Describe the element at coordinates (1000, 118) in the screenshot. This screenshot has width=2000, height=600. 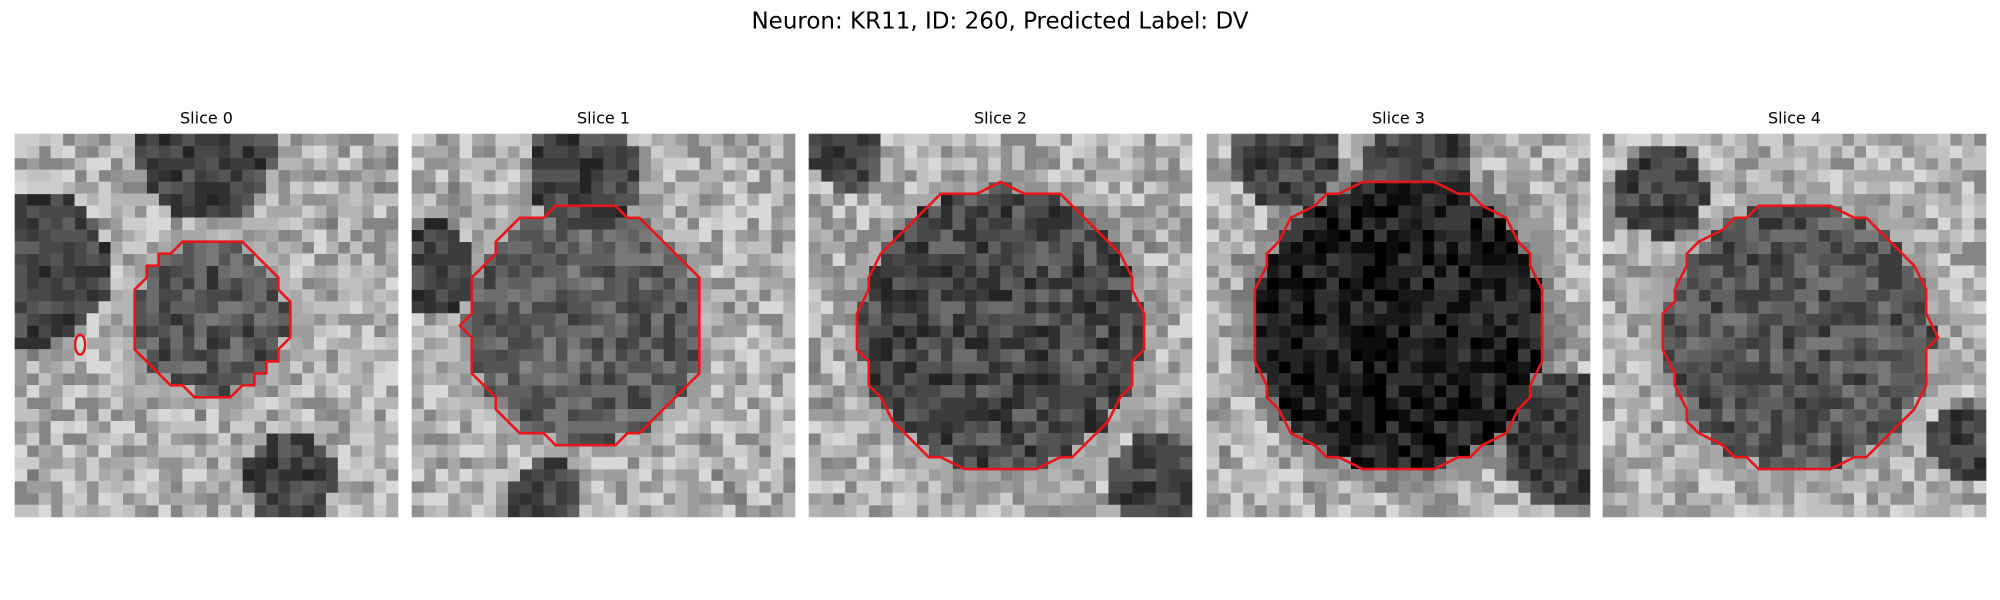
I see `panel-title: Slice 2` at that location.